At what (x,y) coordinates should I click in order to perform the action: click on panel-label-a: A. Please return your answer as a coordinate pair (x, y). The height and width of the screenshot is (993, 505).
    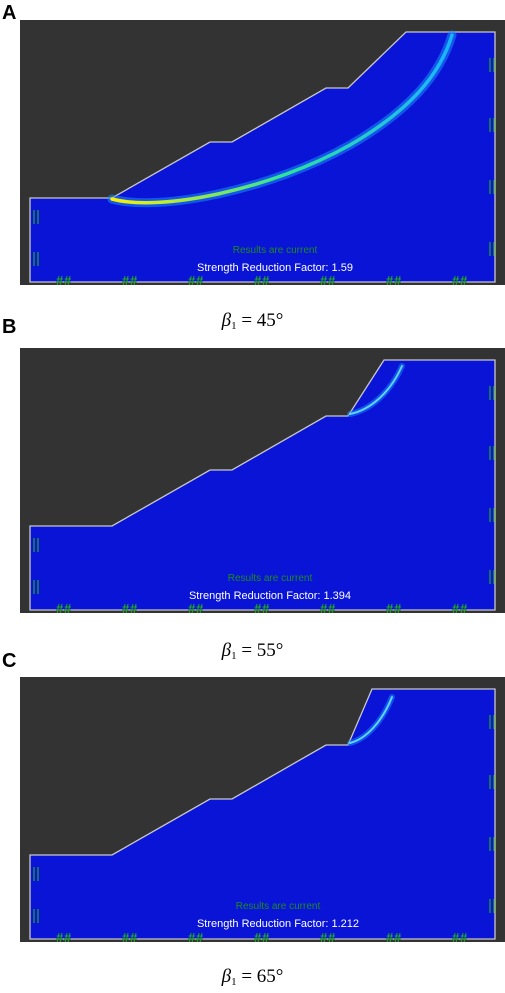
    Looking at the image, I should click on (9, 13).